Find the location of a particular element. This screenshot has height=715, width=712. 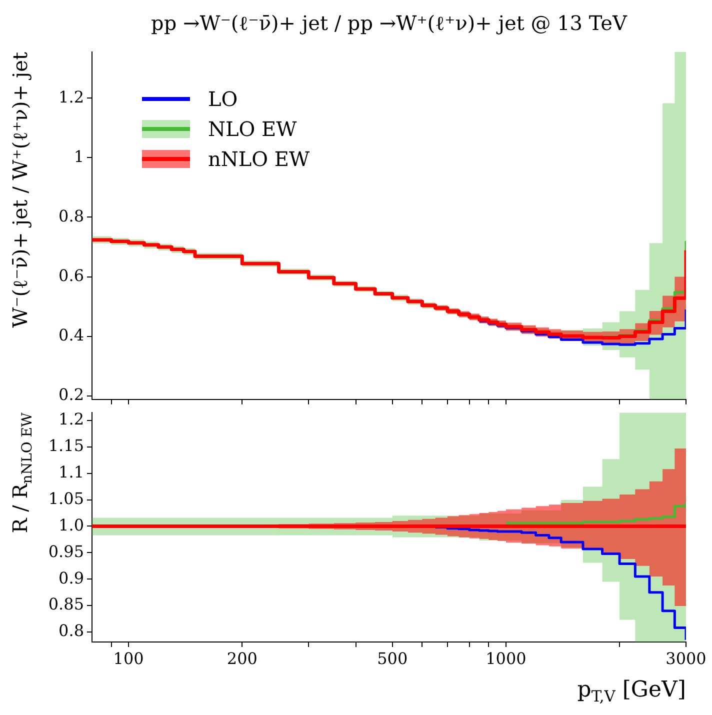

y-tick-label: 0.2 is located at coordinates (71, 394).